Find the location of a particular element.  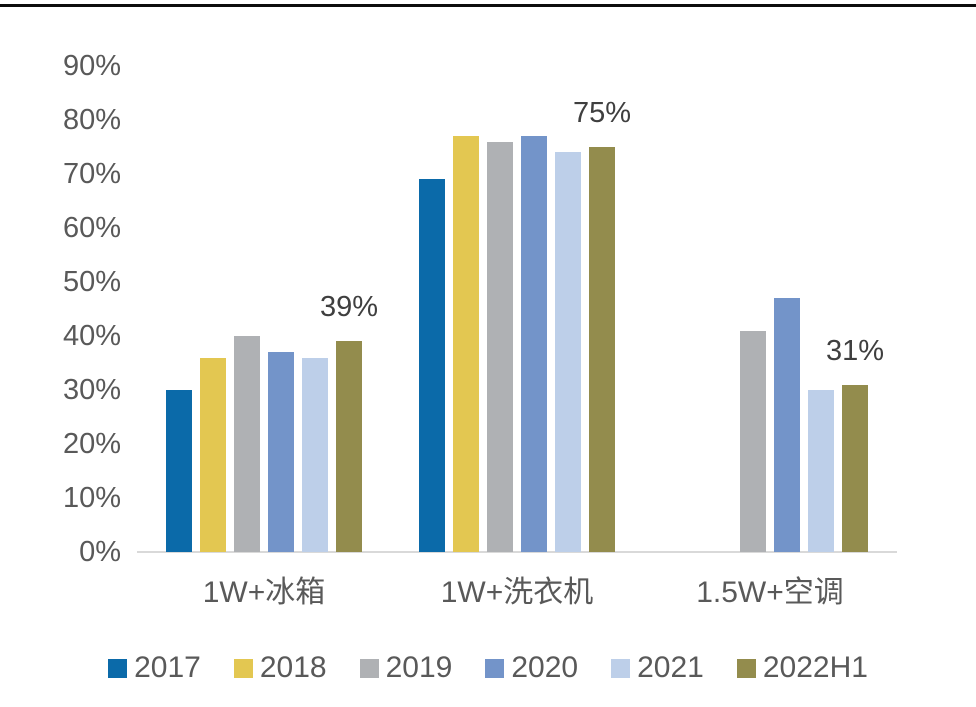

top-rule-divider is located at coordinates (488, 5).